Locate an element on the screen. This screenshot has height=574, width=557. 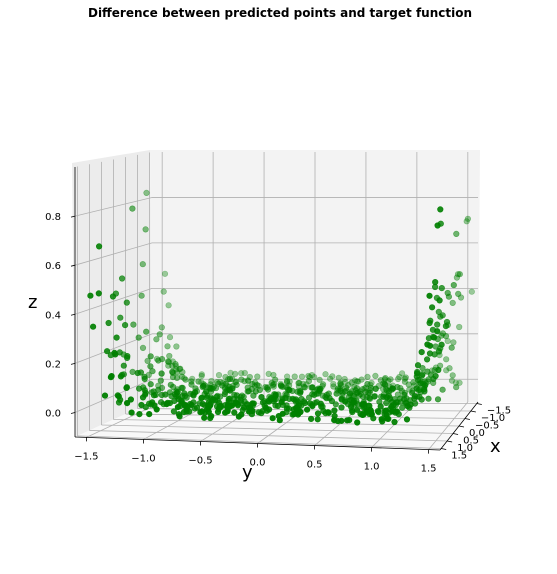
z-tick-label: 0.4 is located at coordinates (53, 315).